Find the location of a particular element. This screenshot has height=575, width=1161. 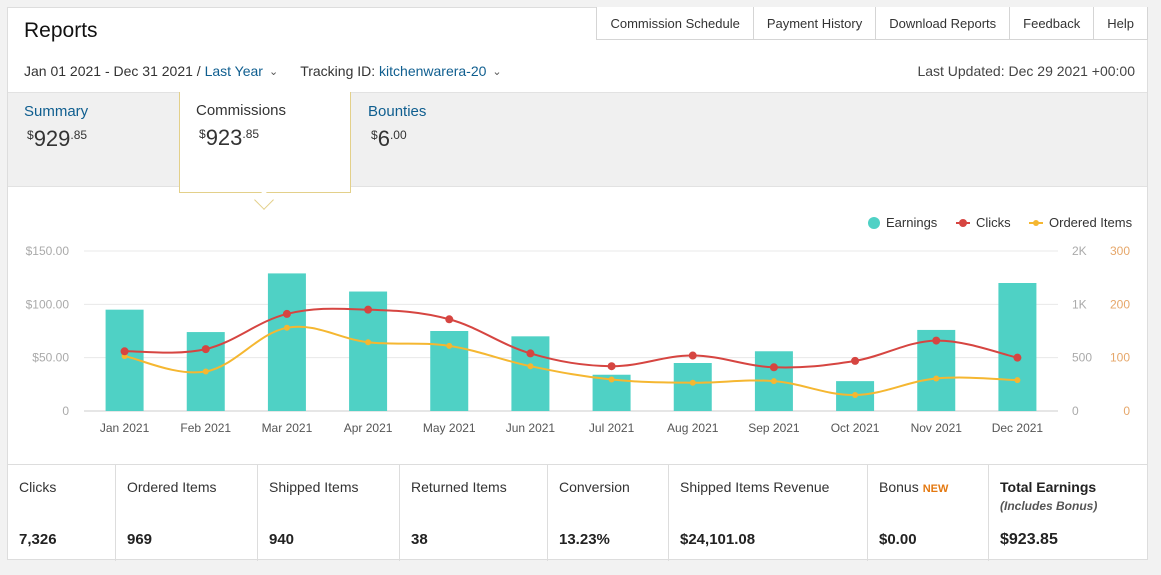

x-tick-label: Jan 2021 is located at coordinates (125, 428).